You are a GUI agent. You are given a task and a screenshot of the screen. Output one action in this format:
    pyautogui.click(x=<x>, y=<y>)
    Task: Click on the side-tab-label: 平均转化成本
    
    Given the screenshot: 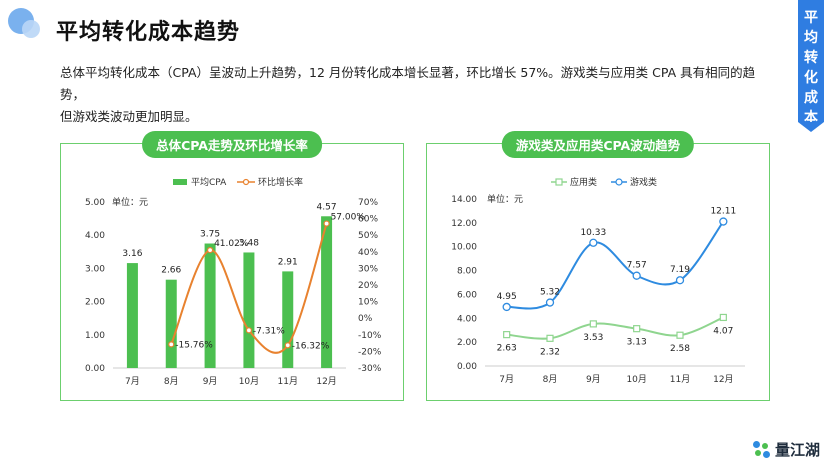 What is the action you would take?
    pyautogui.click(x=811, y=68)
    